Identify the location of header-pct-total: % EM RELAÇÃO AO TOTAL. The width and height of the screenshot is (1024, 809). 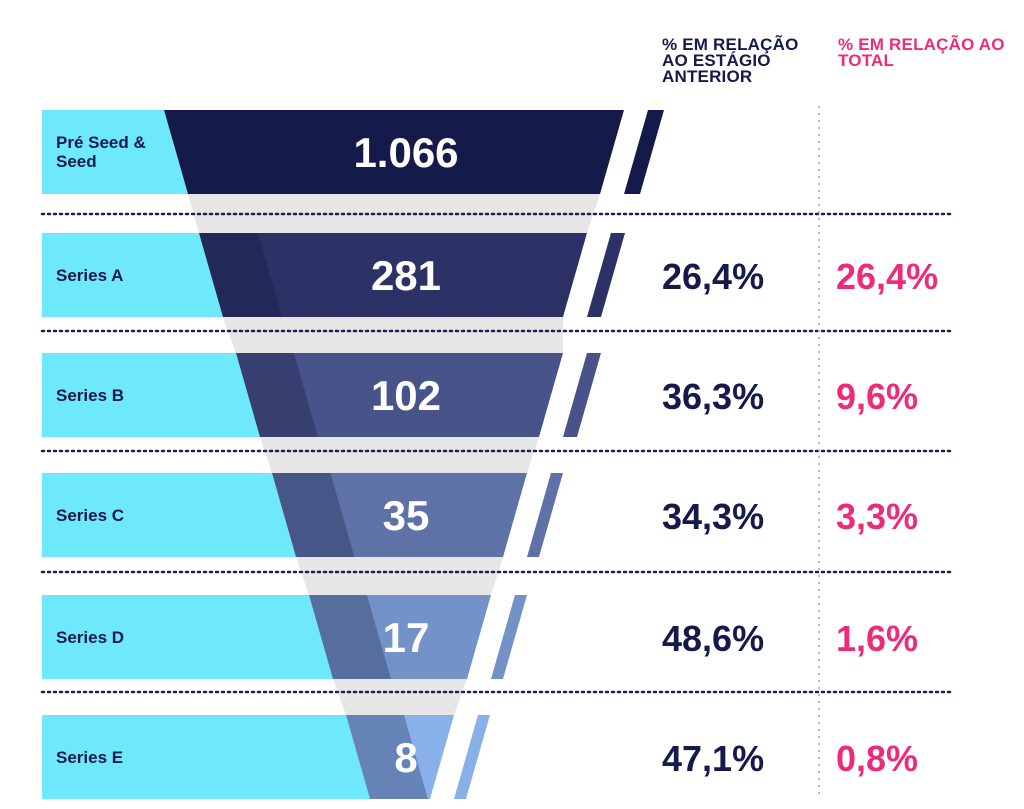
(921, 52).